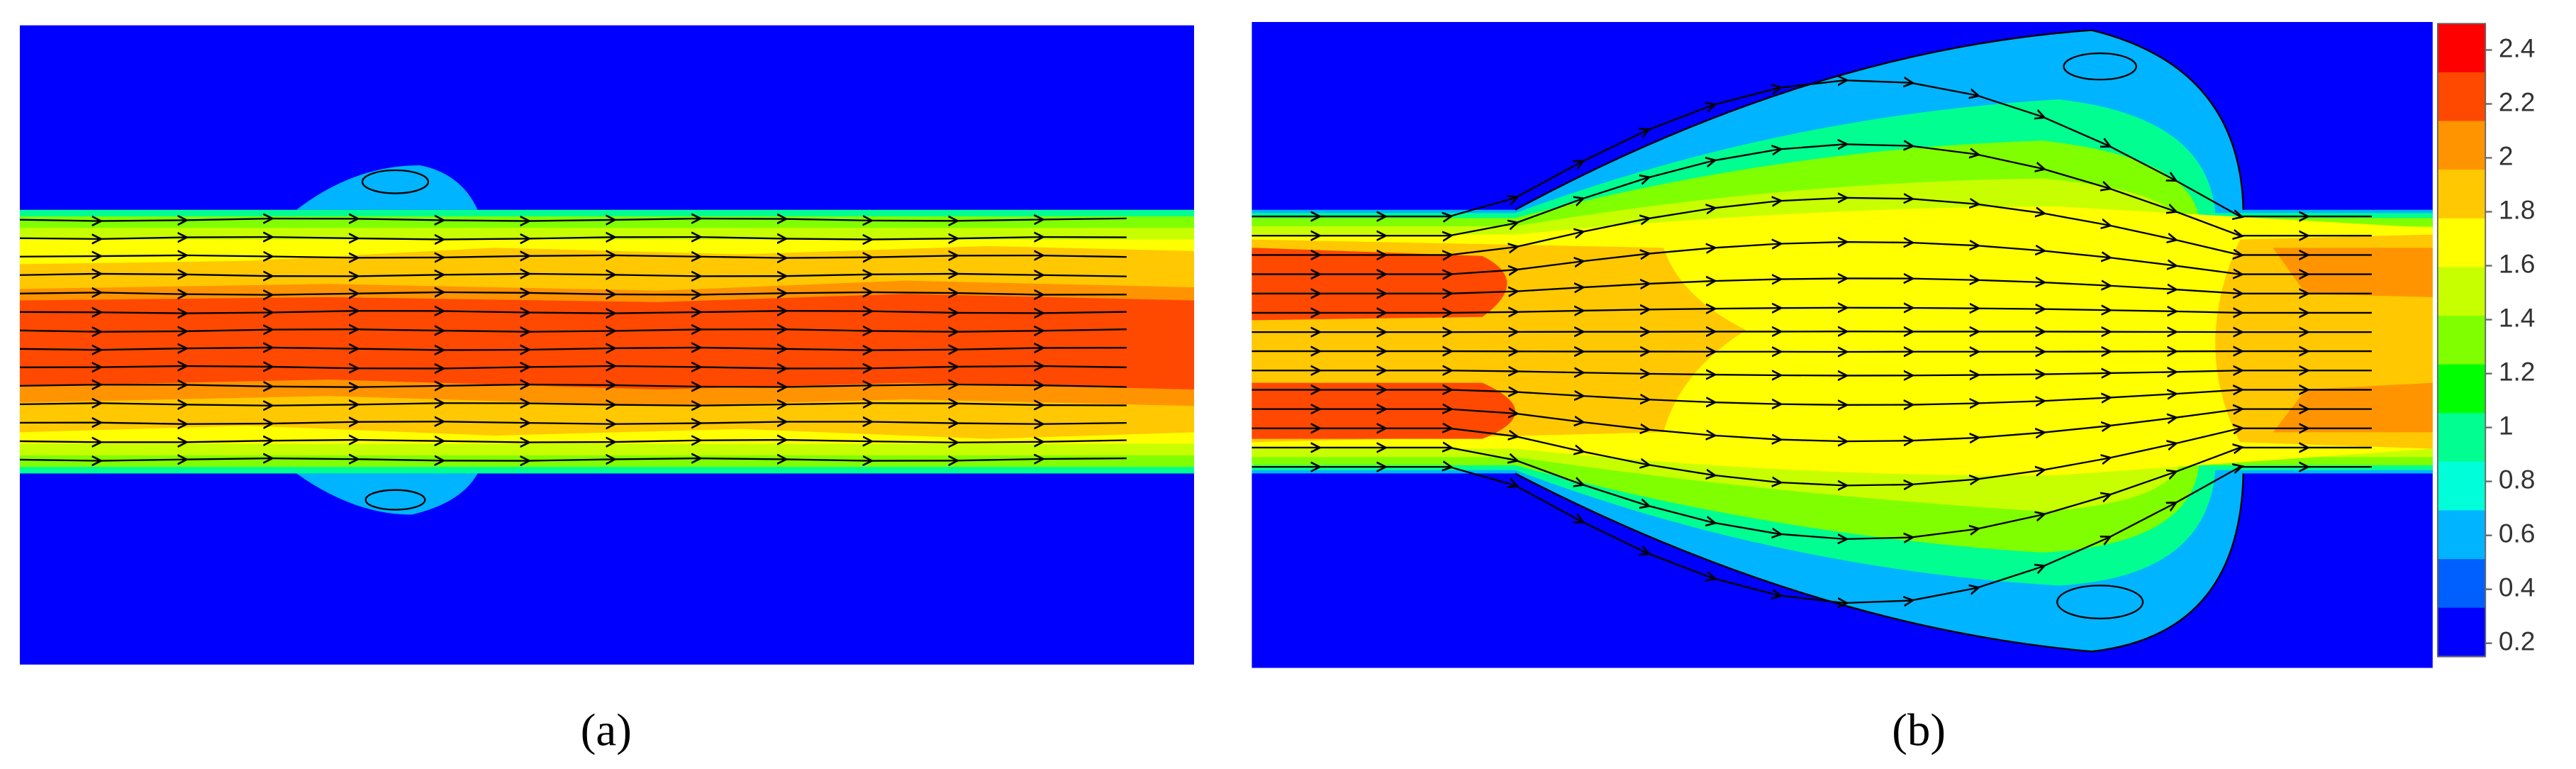 The image size is (2576, 769). What do you see at coordinates (2517, 263) in the screenshot?
I see `colorbar-tick-label: 1.6` at bounding box center [2517, 263].